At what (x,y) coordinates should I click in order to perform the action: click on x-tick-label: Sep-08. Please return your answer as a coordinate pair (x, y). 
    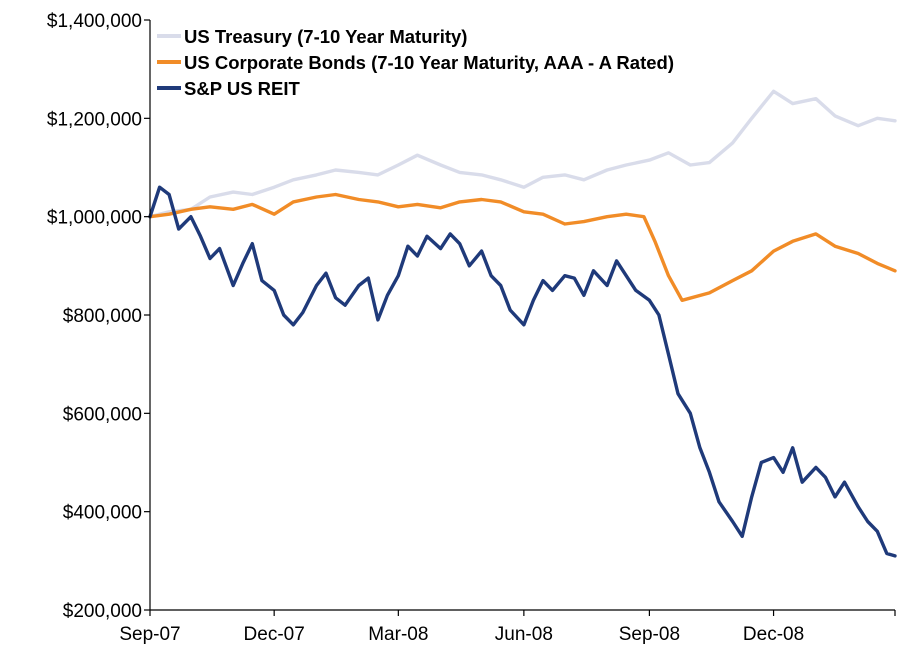
    Looking at the image, I should click on (649, 634).